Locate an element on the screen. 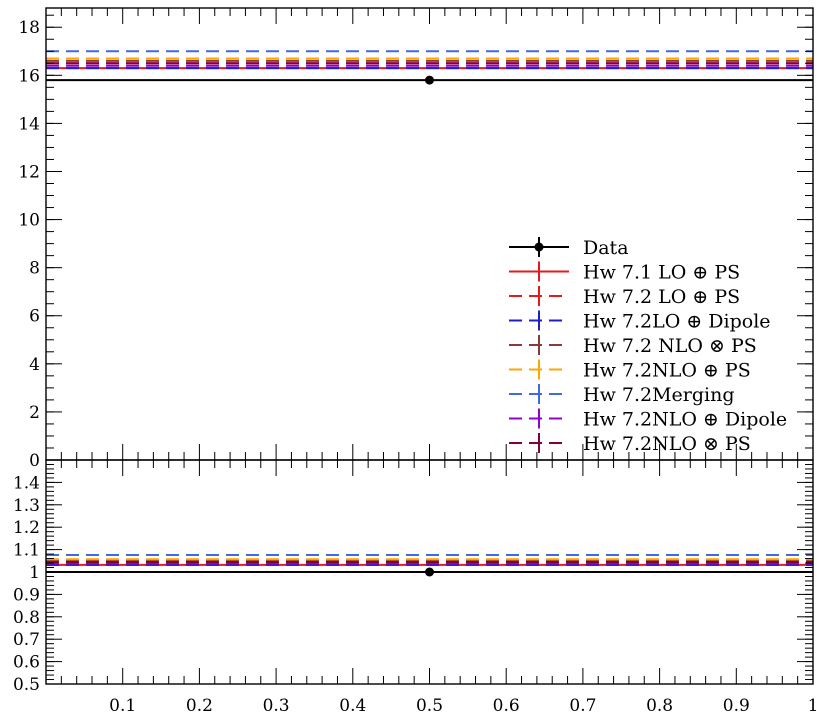 The height and width of the screenshot is (721, 817). x-tick-label: 0.7 is located at coordinates (582, 706).